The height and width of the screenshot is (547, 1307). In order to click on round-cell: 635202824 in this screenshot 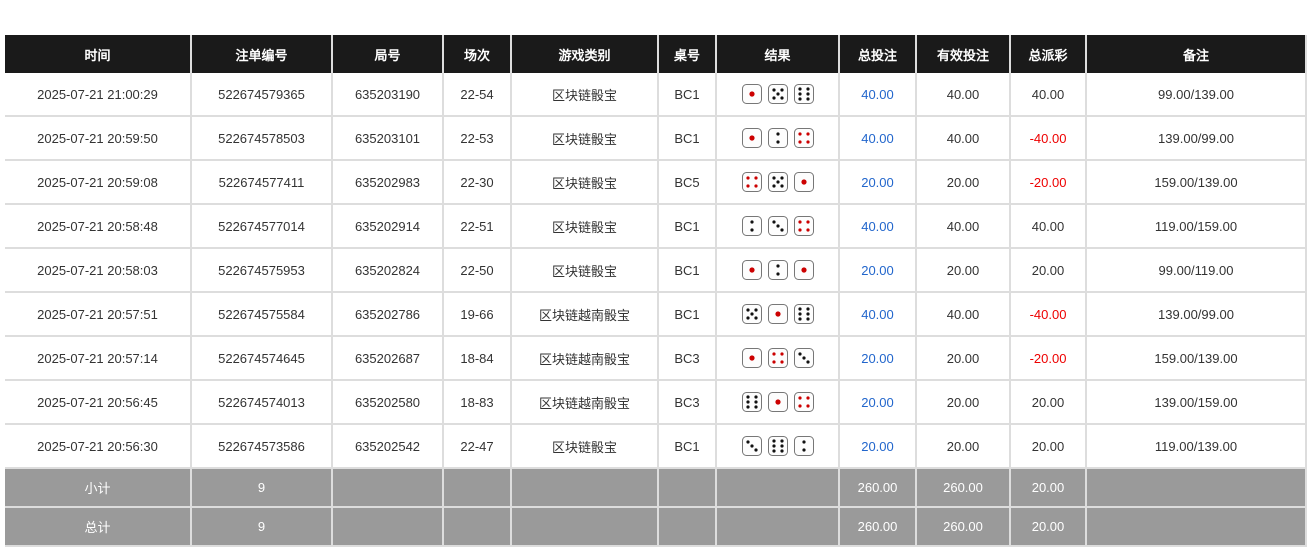, I will do `click(388, 270)`.